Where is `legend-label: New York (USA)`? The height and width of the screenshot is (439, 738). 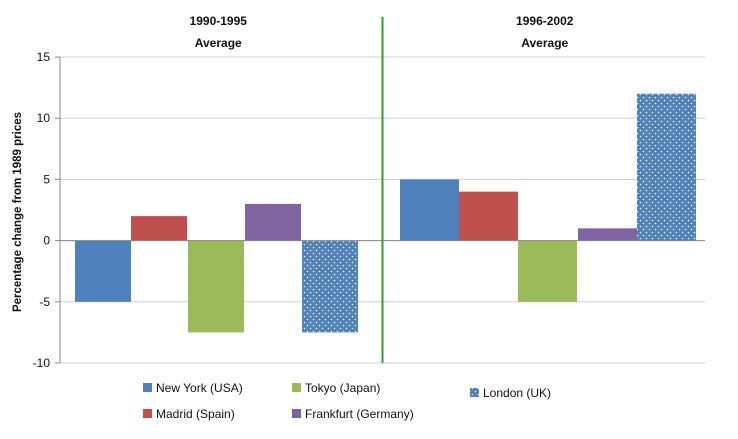
legend-label: New York (USA) is located at coordinates (199, 388).